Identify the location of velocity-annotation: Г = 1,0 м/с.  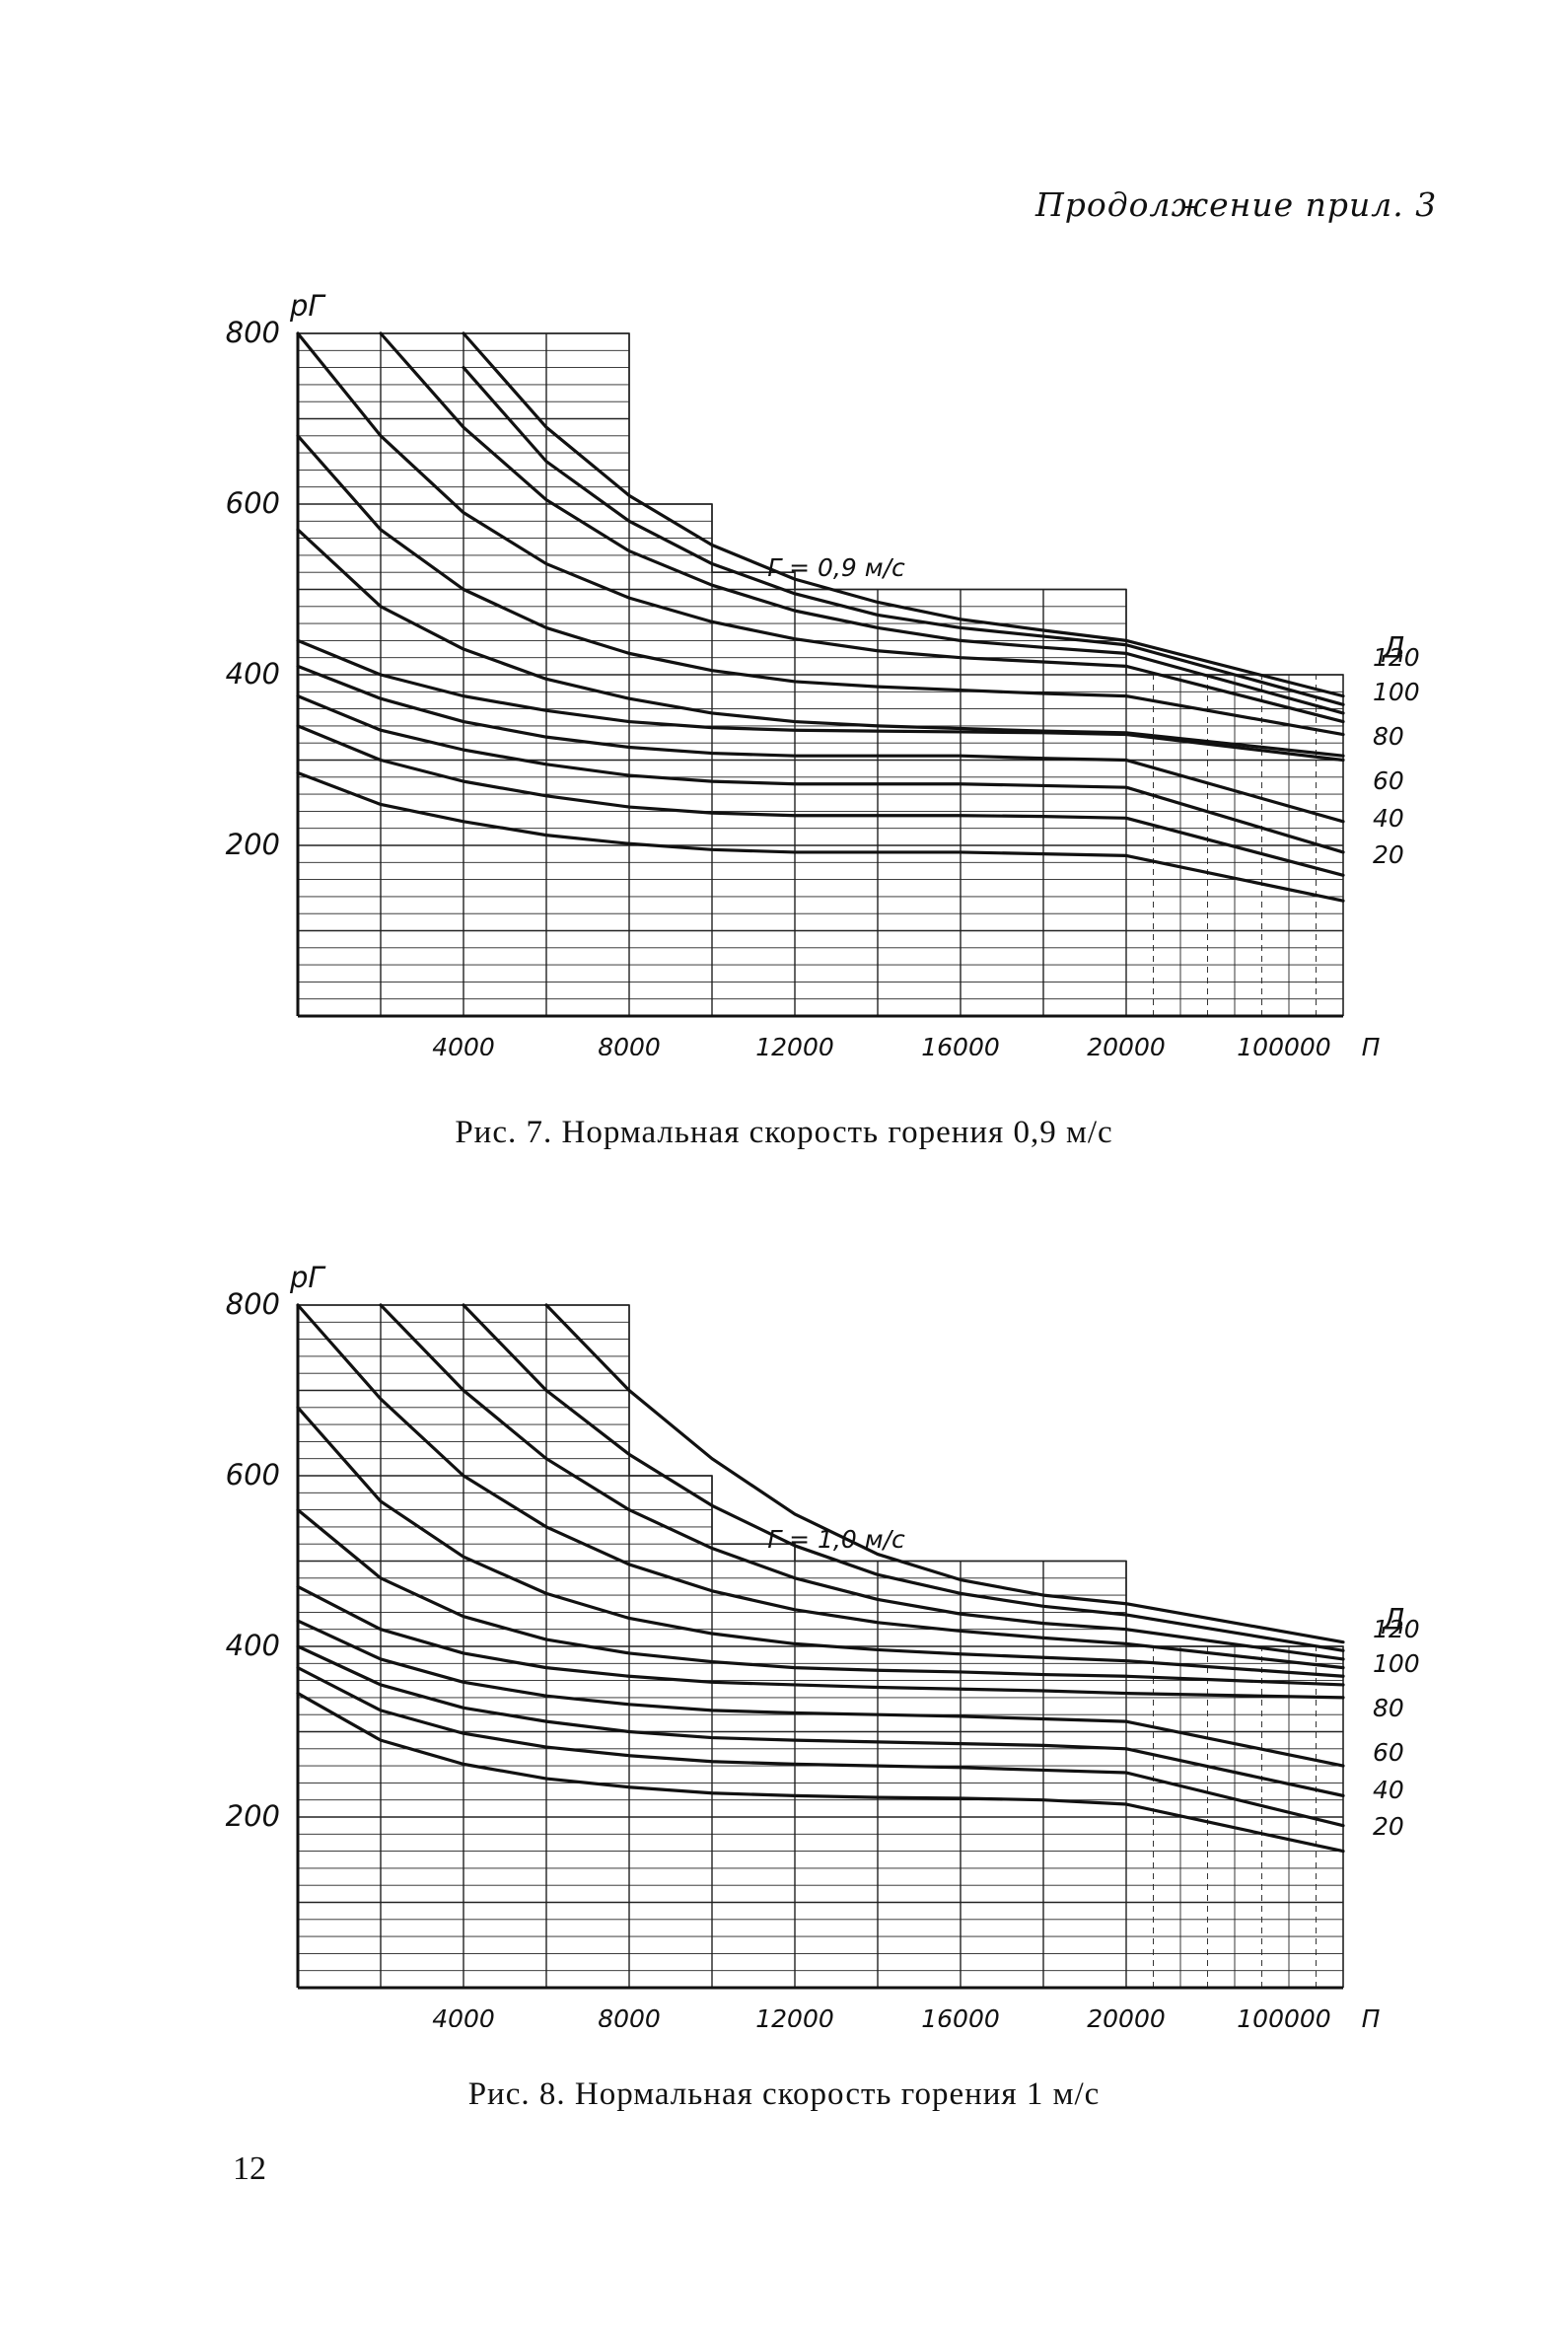
(836, 1540).